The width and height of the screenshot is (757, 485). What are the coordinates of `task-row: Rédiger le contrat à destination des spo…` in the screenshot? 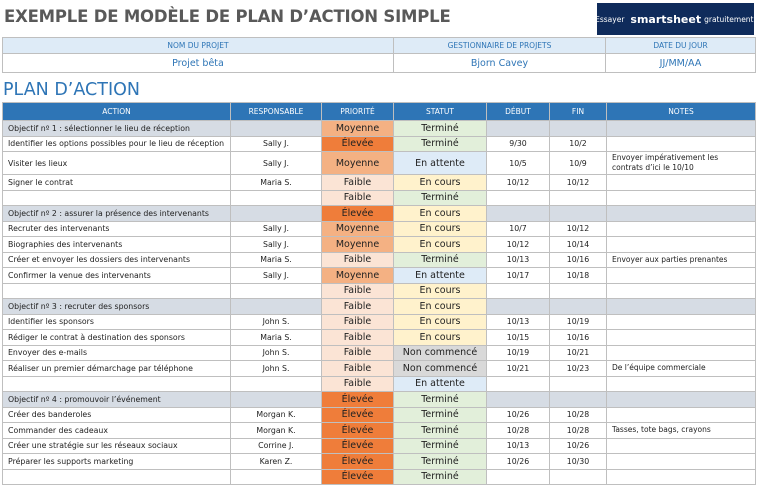 It's located at (379, 337).